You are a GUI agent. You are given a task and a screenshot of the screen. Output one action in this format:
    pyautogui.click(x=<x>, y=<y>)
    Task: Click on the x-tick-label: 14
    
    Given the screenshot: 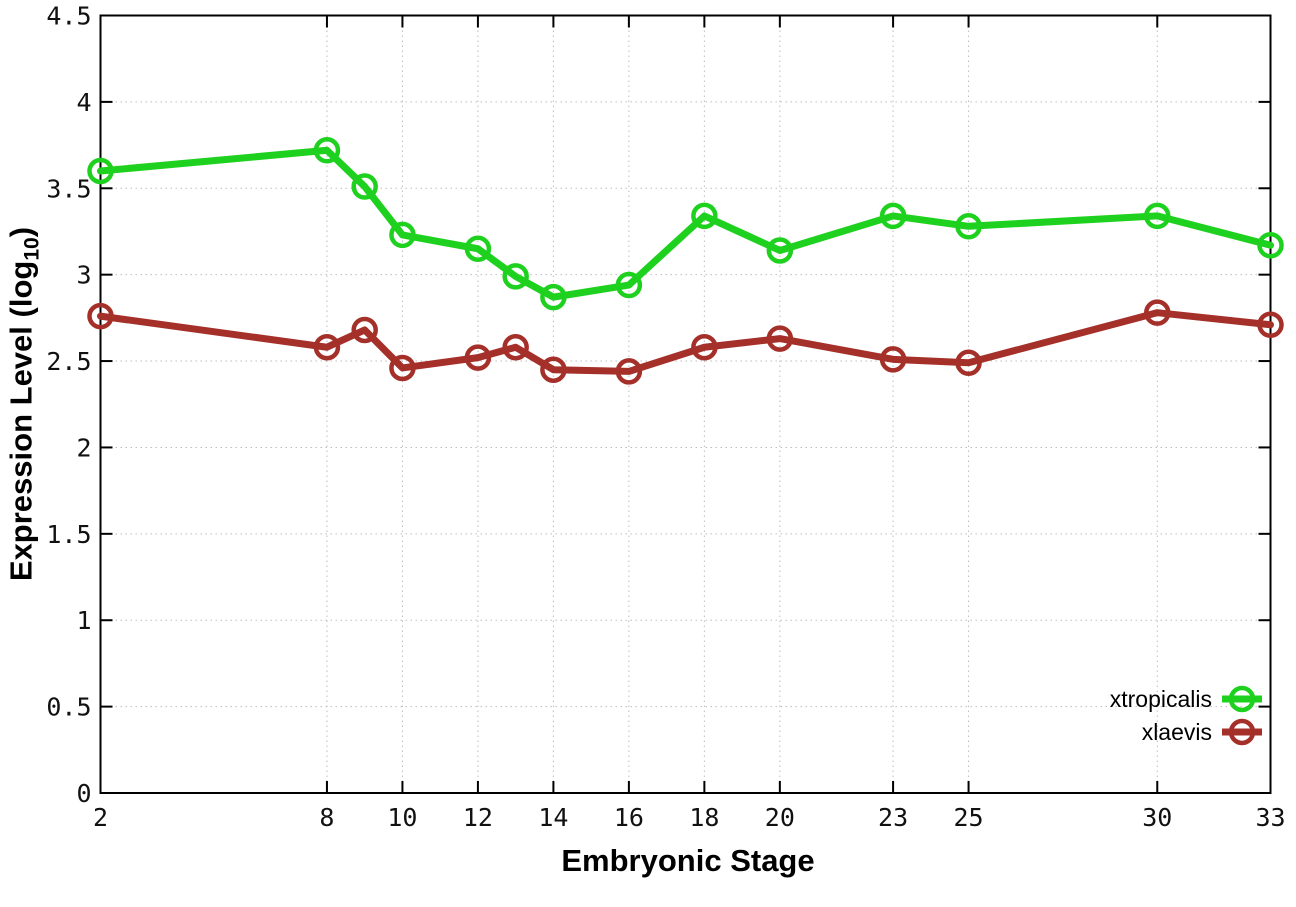 What is the action you would take?
    pyautogui.click(x=553, y=817)
    